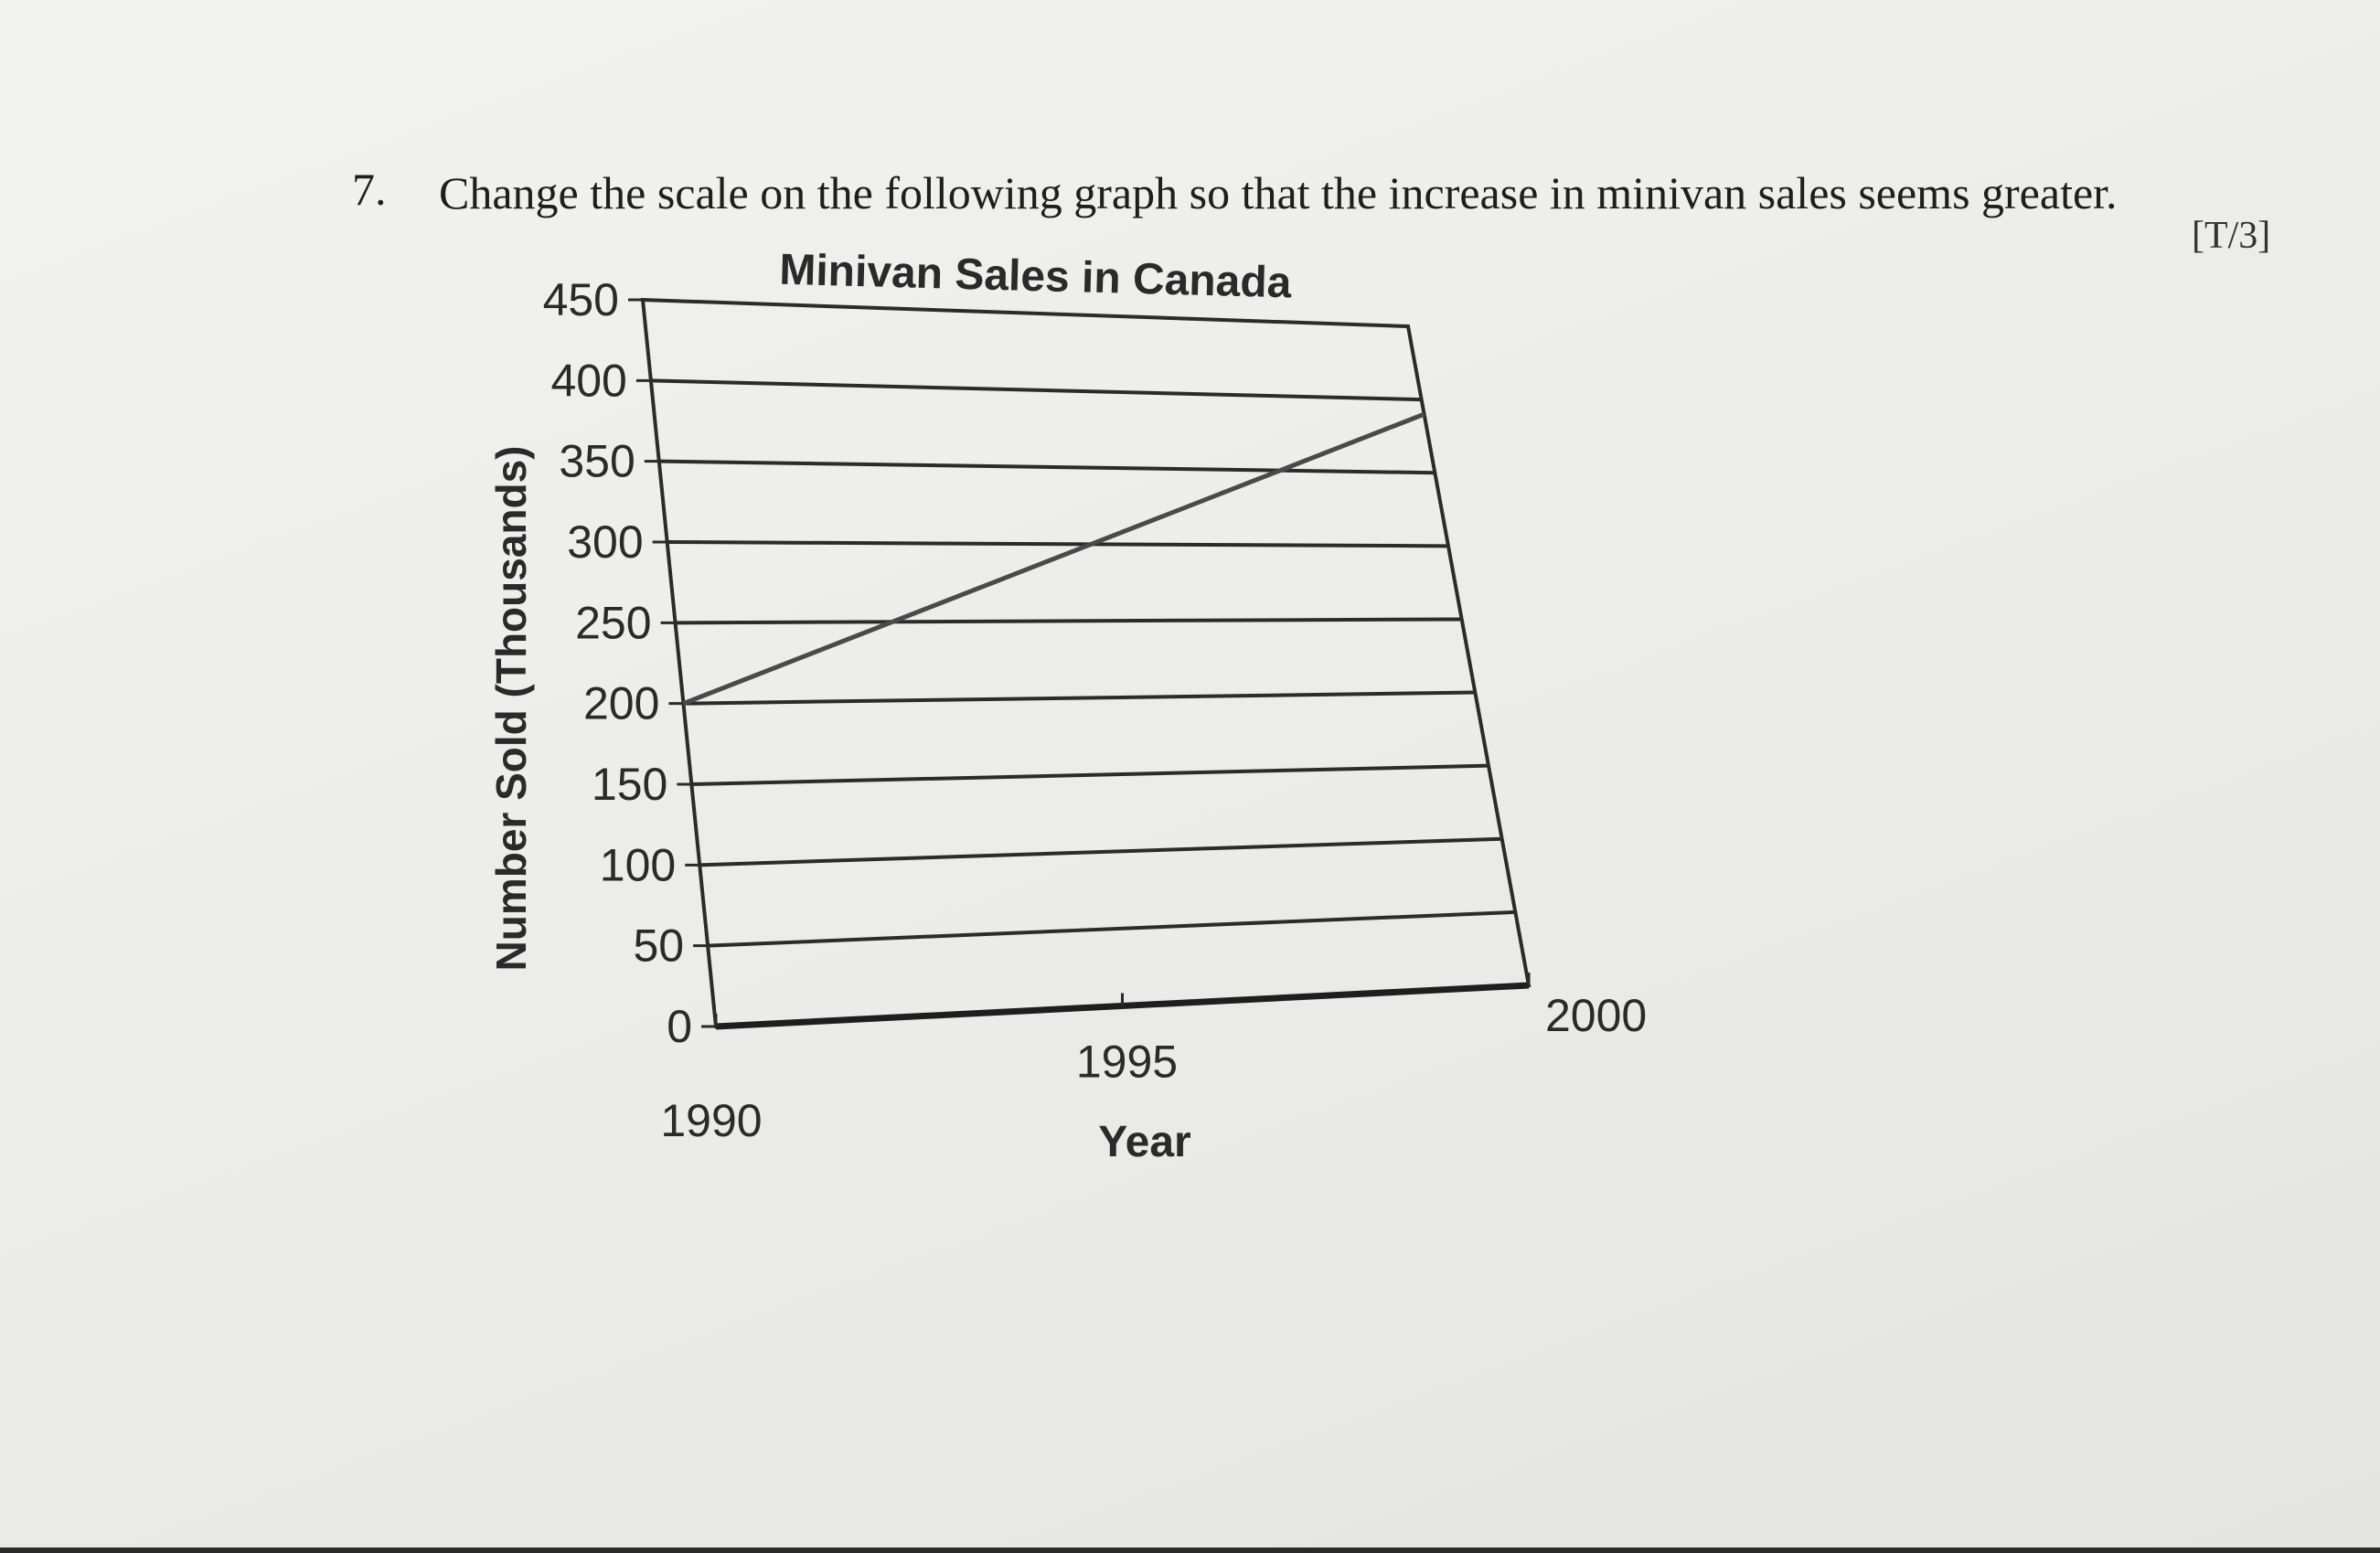 The image size is (2380, 1553). Describe the element at coordinates (597, 461) in the screenshot. I see `y-tick-label-350: 350` at that location.